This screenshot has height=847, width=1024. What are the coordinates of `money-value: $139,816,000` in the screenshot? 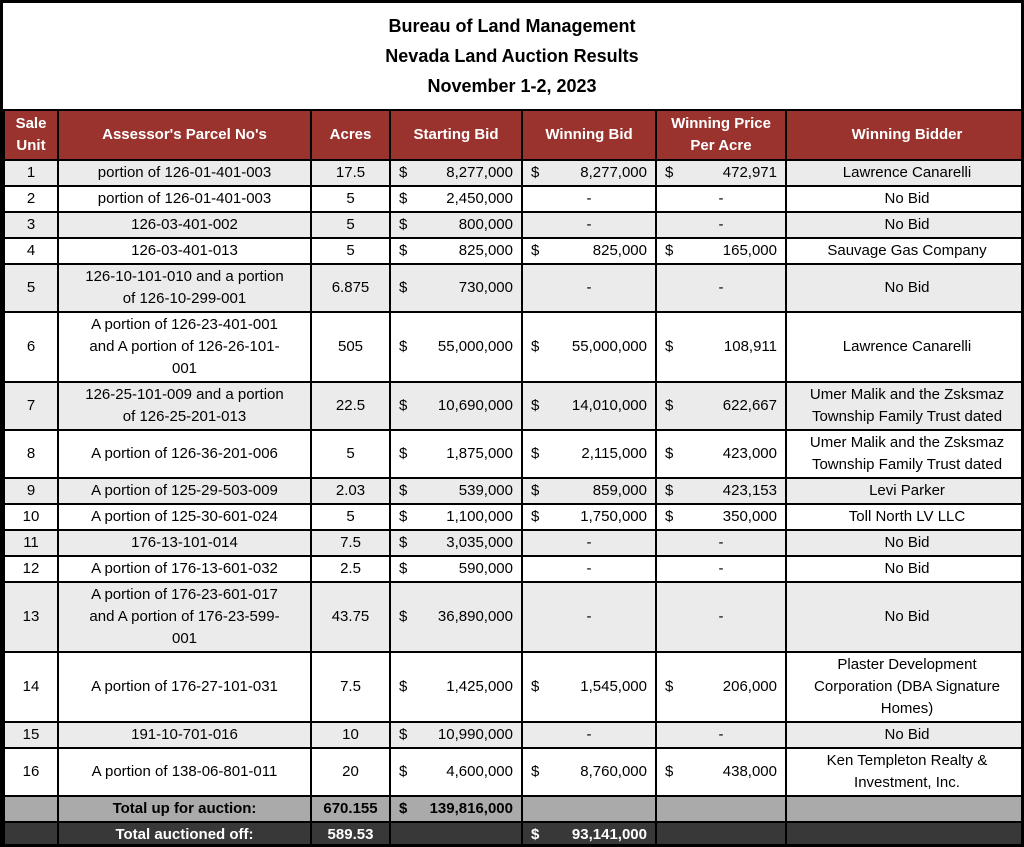 It's located at (456, 809).